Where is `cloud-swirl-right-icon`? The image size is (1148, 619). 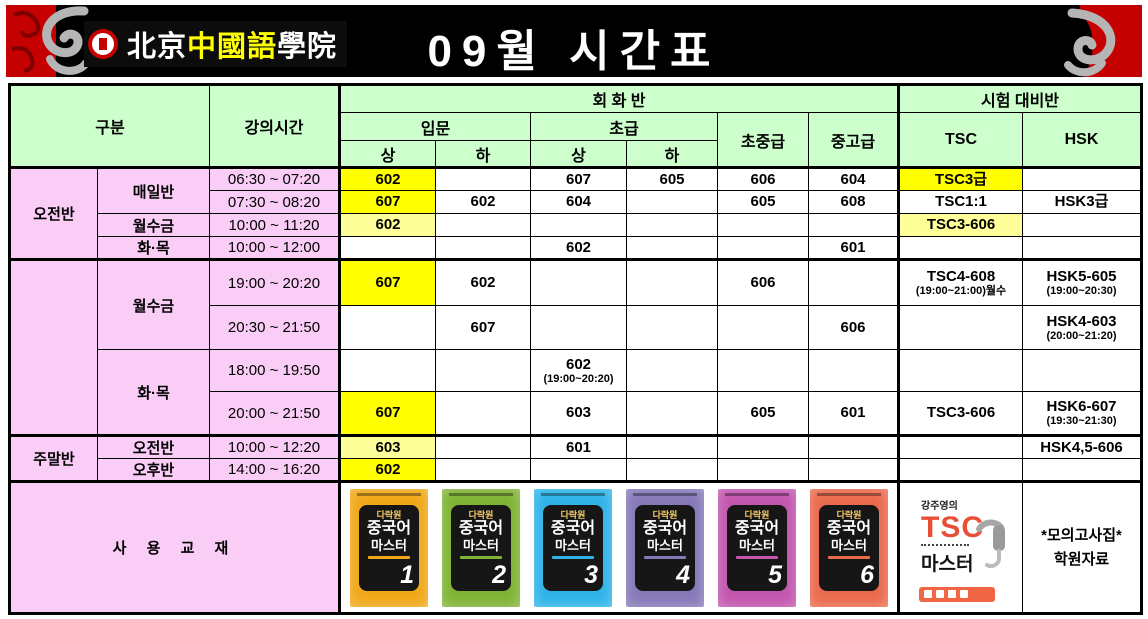
cloud-swirl-right-icon is located at coordinates (1103, 41).